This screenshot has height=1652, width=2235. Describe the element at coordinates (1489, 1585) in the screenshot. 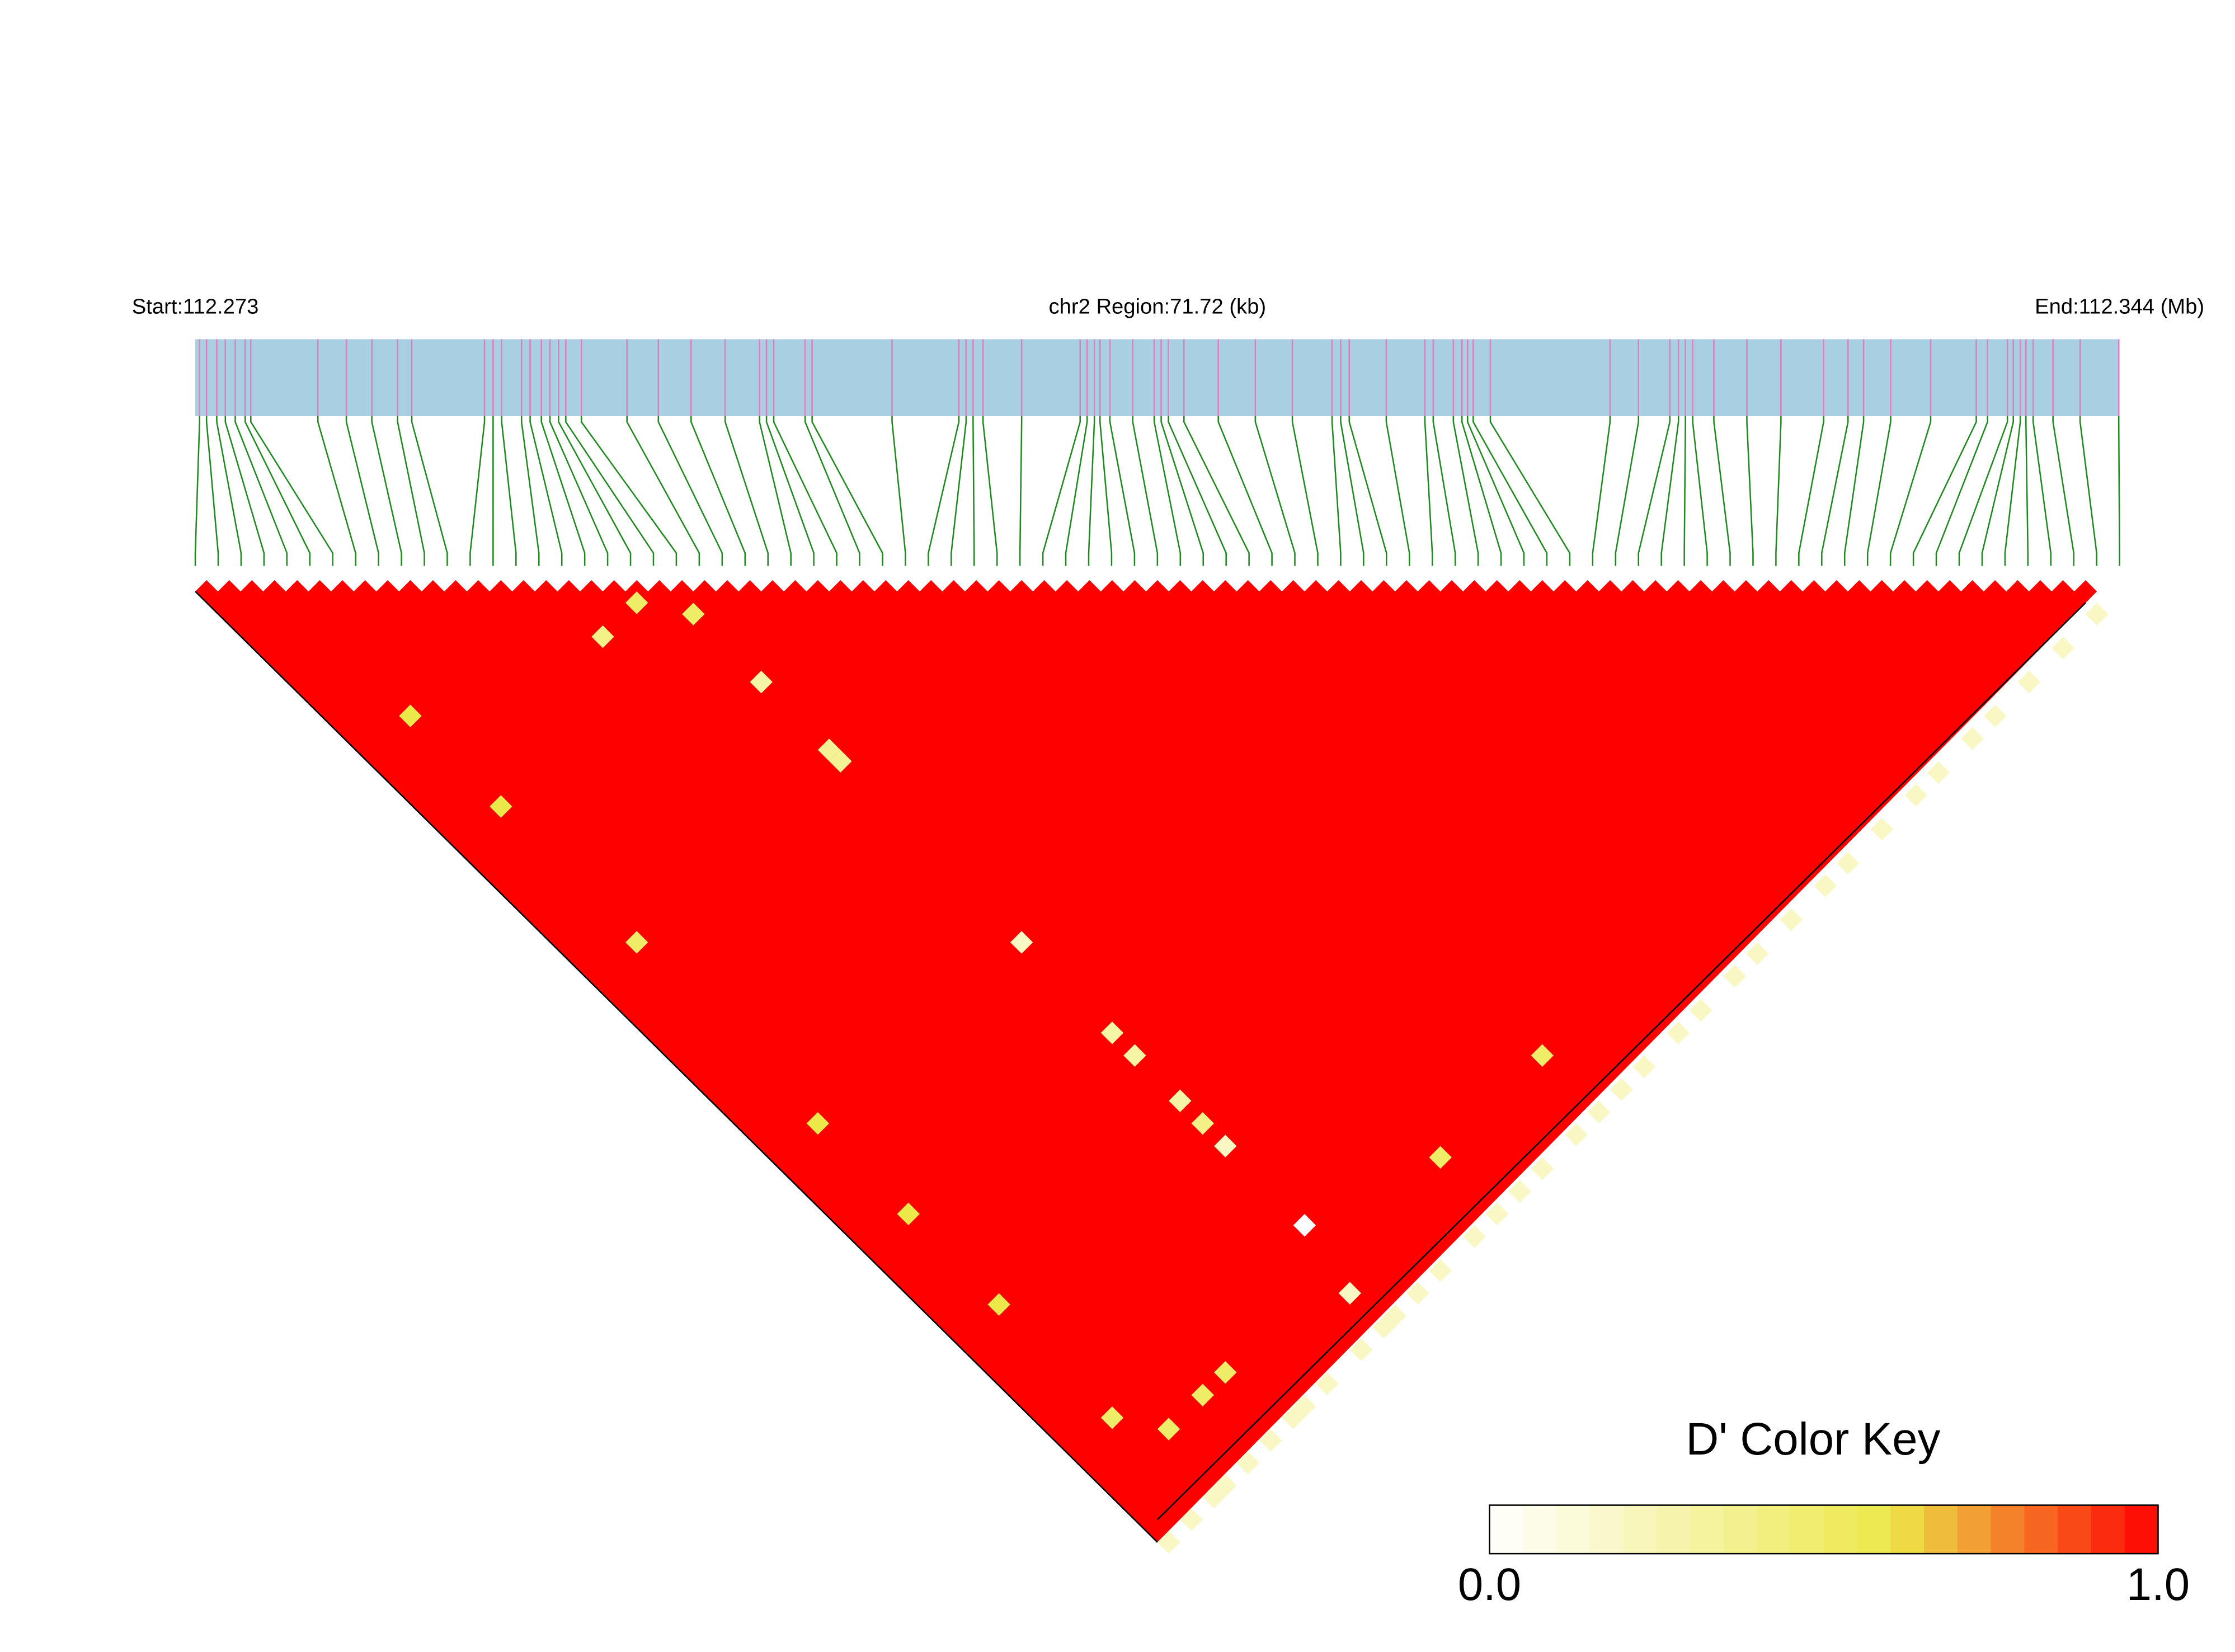

I see `key-tick-label: 0.0` at that location.